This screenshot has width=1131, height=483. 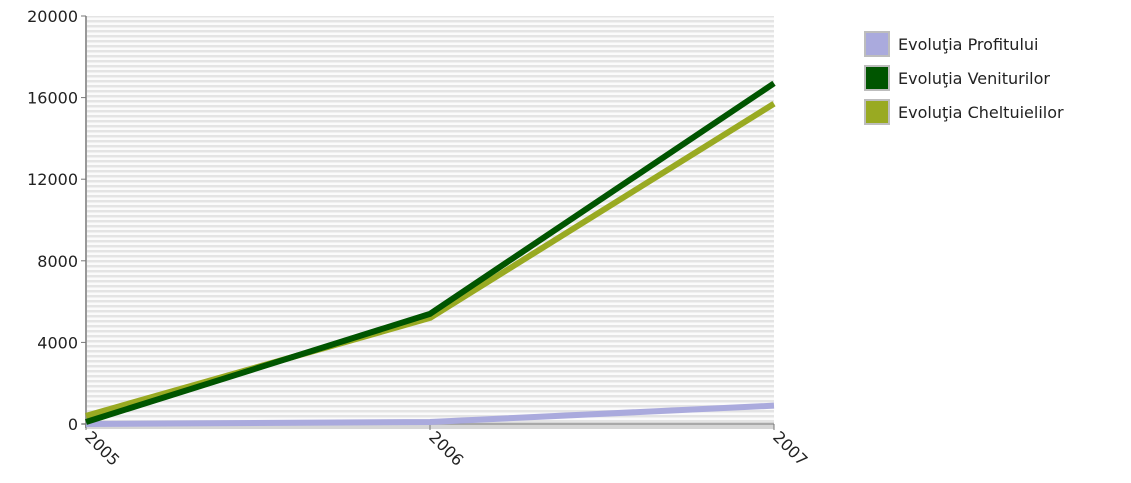 What do you see at coordinates (877, 112) in the screenshot?
I see `legend-swatch-expenses` at bounding box center [877, 112].